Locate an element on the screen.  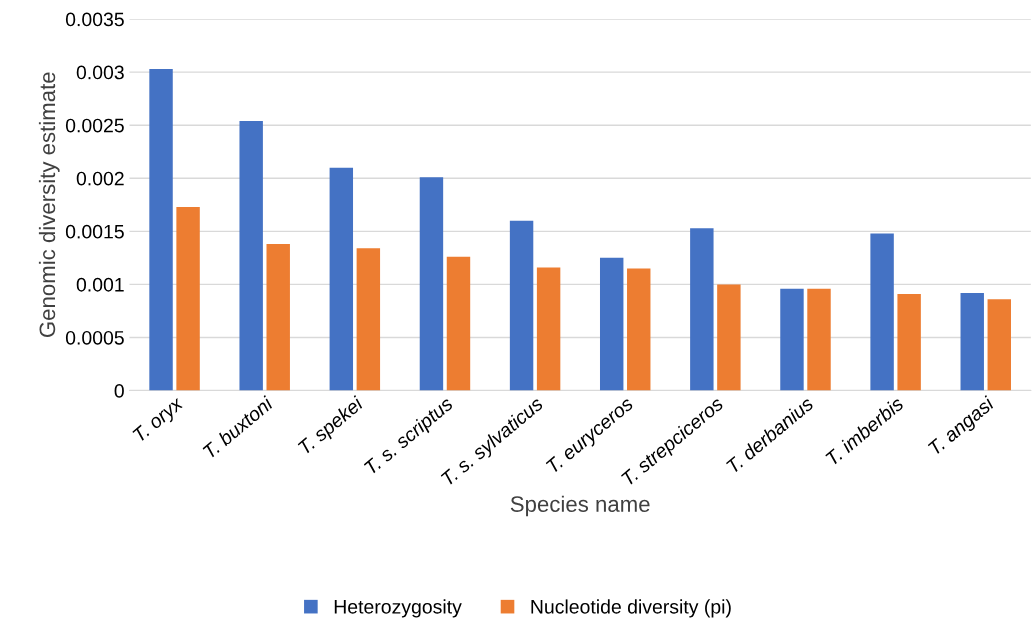
x-axis-title: Species name is located at coordinates (580, 506).